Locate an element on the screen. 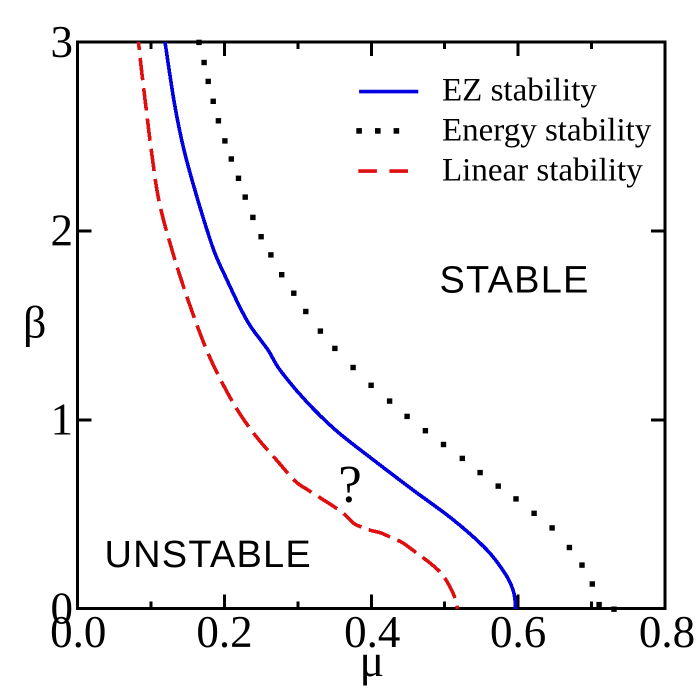 This screenshot has width=700, height=700. svg-text: Energy stability is located at coordinates (547, 130).